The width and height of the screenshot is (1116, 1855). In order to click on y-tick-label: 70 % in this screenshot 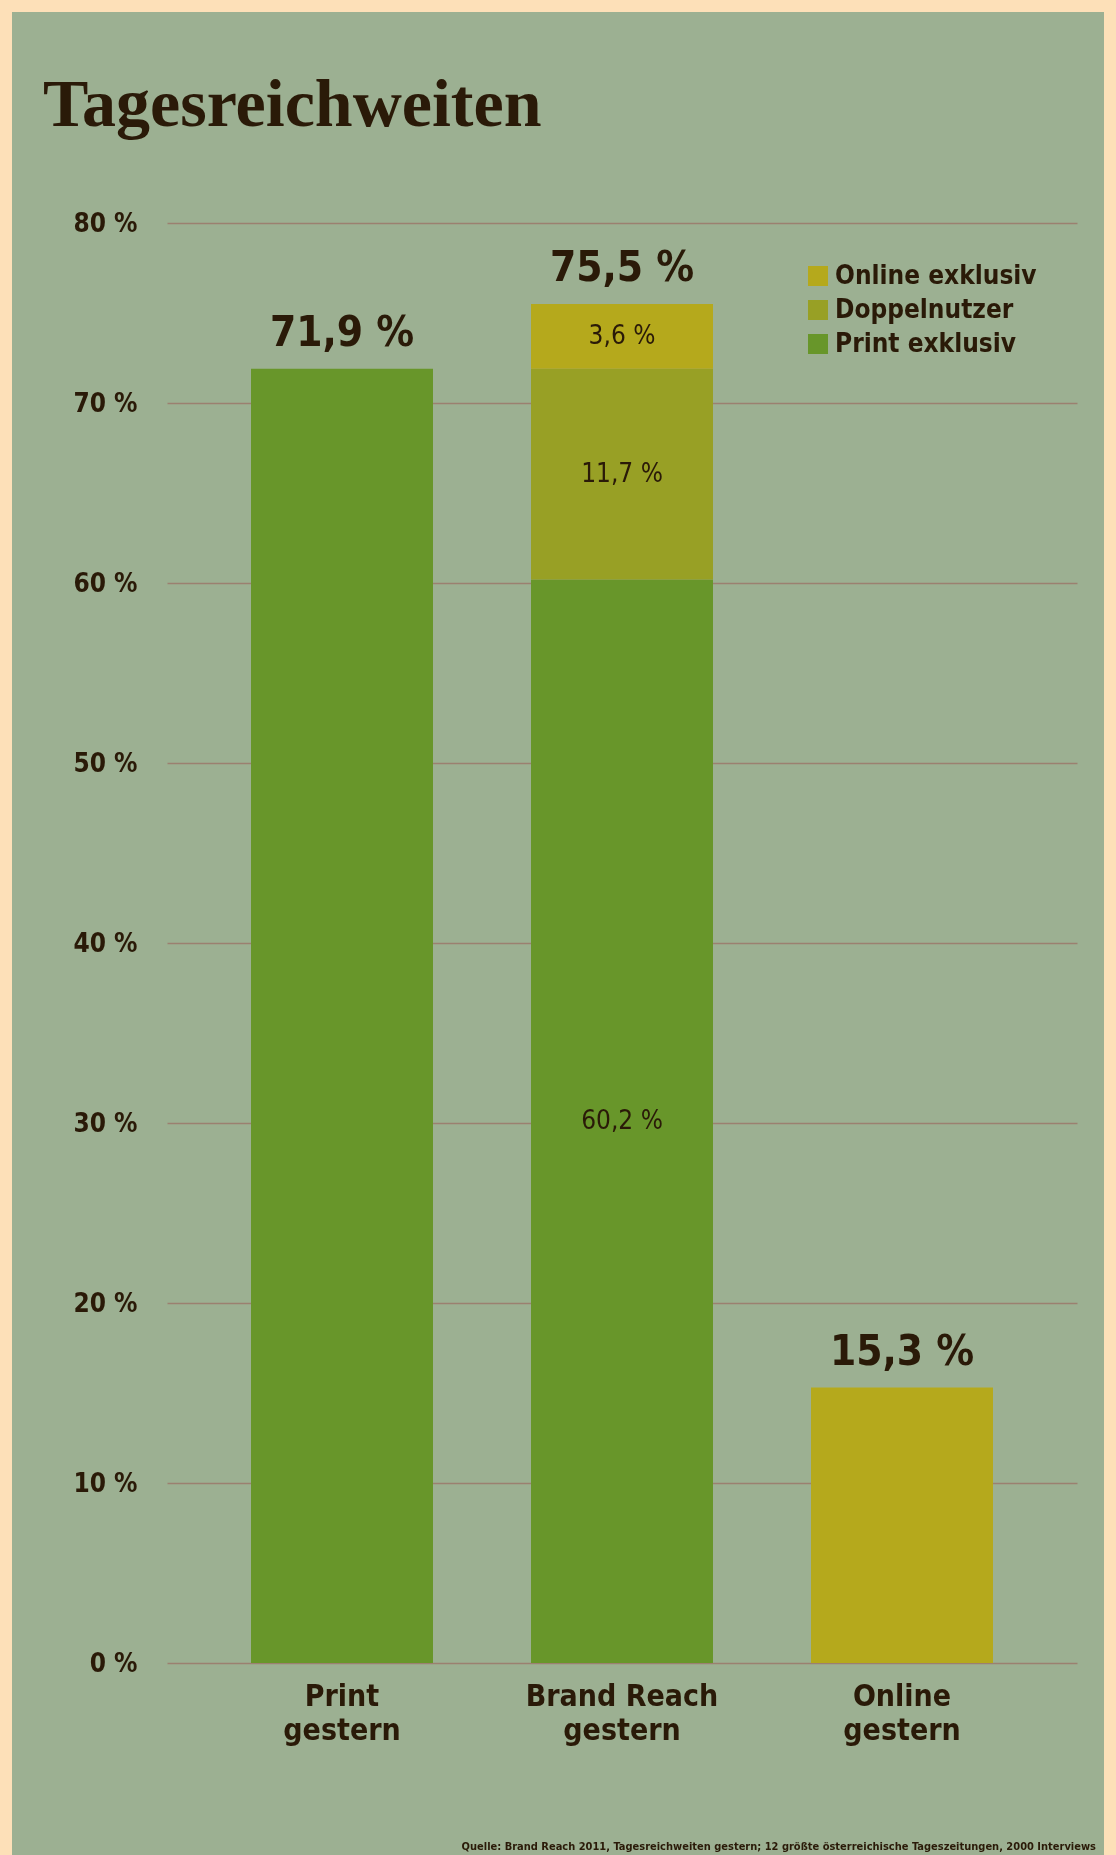, I will do `click(105, 402)`.